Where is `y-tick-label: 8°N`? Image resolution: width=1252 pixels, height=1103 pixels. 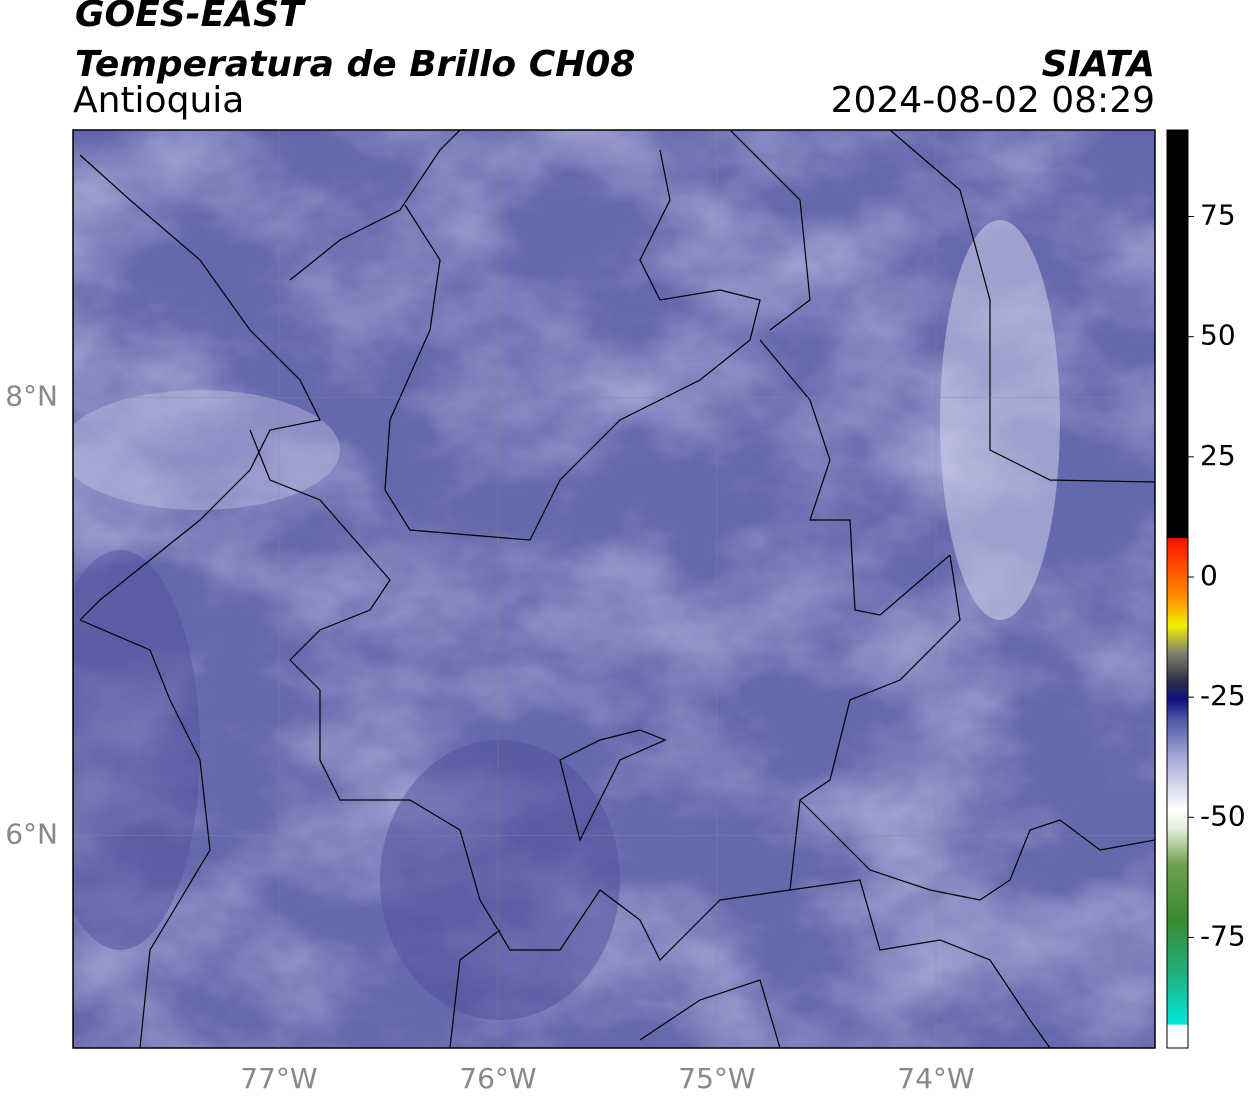 y-tick-label: 8°N is located at coordinates (31, 395).